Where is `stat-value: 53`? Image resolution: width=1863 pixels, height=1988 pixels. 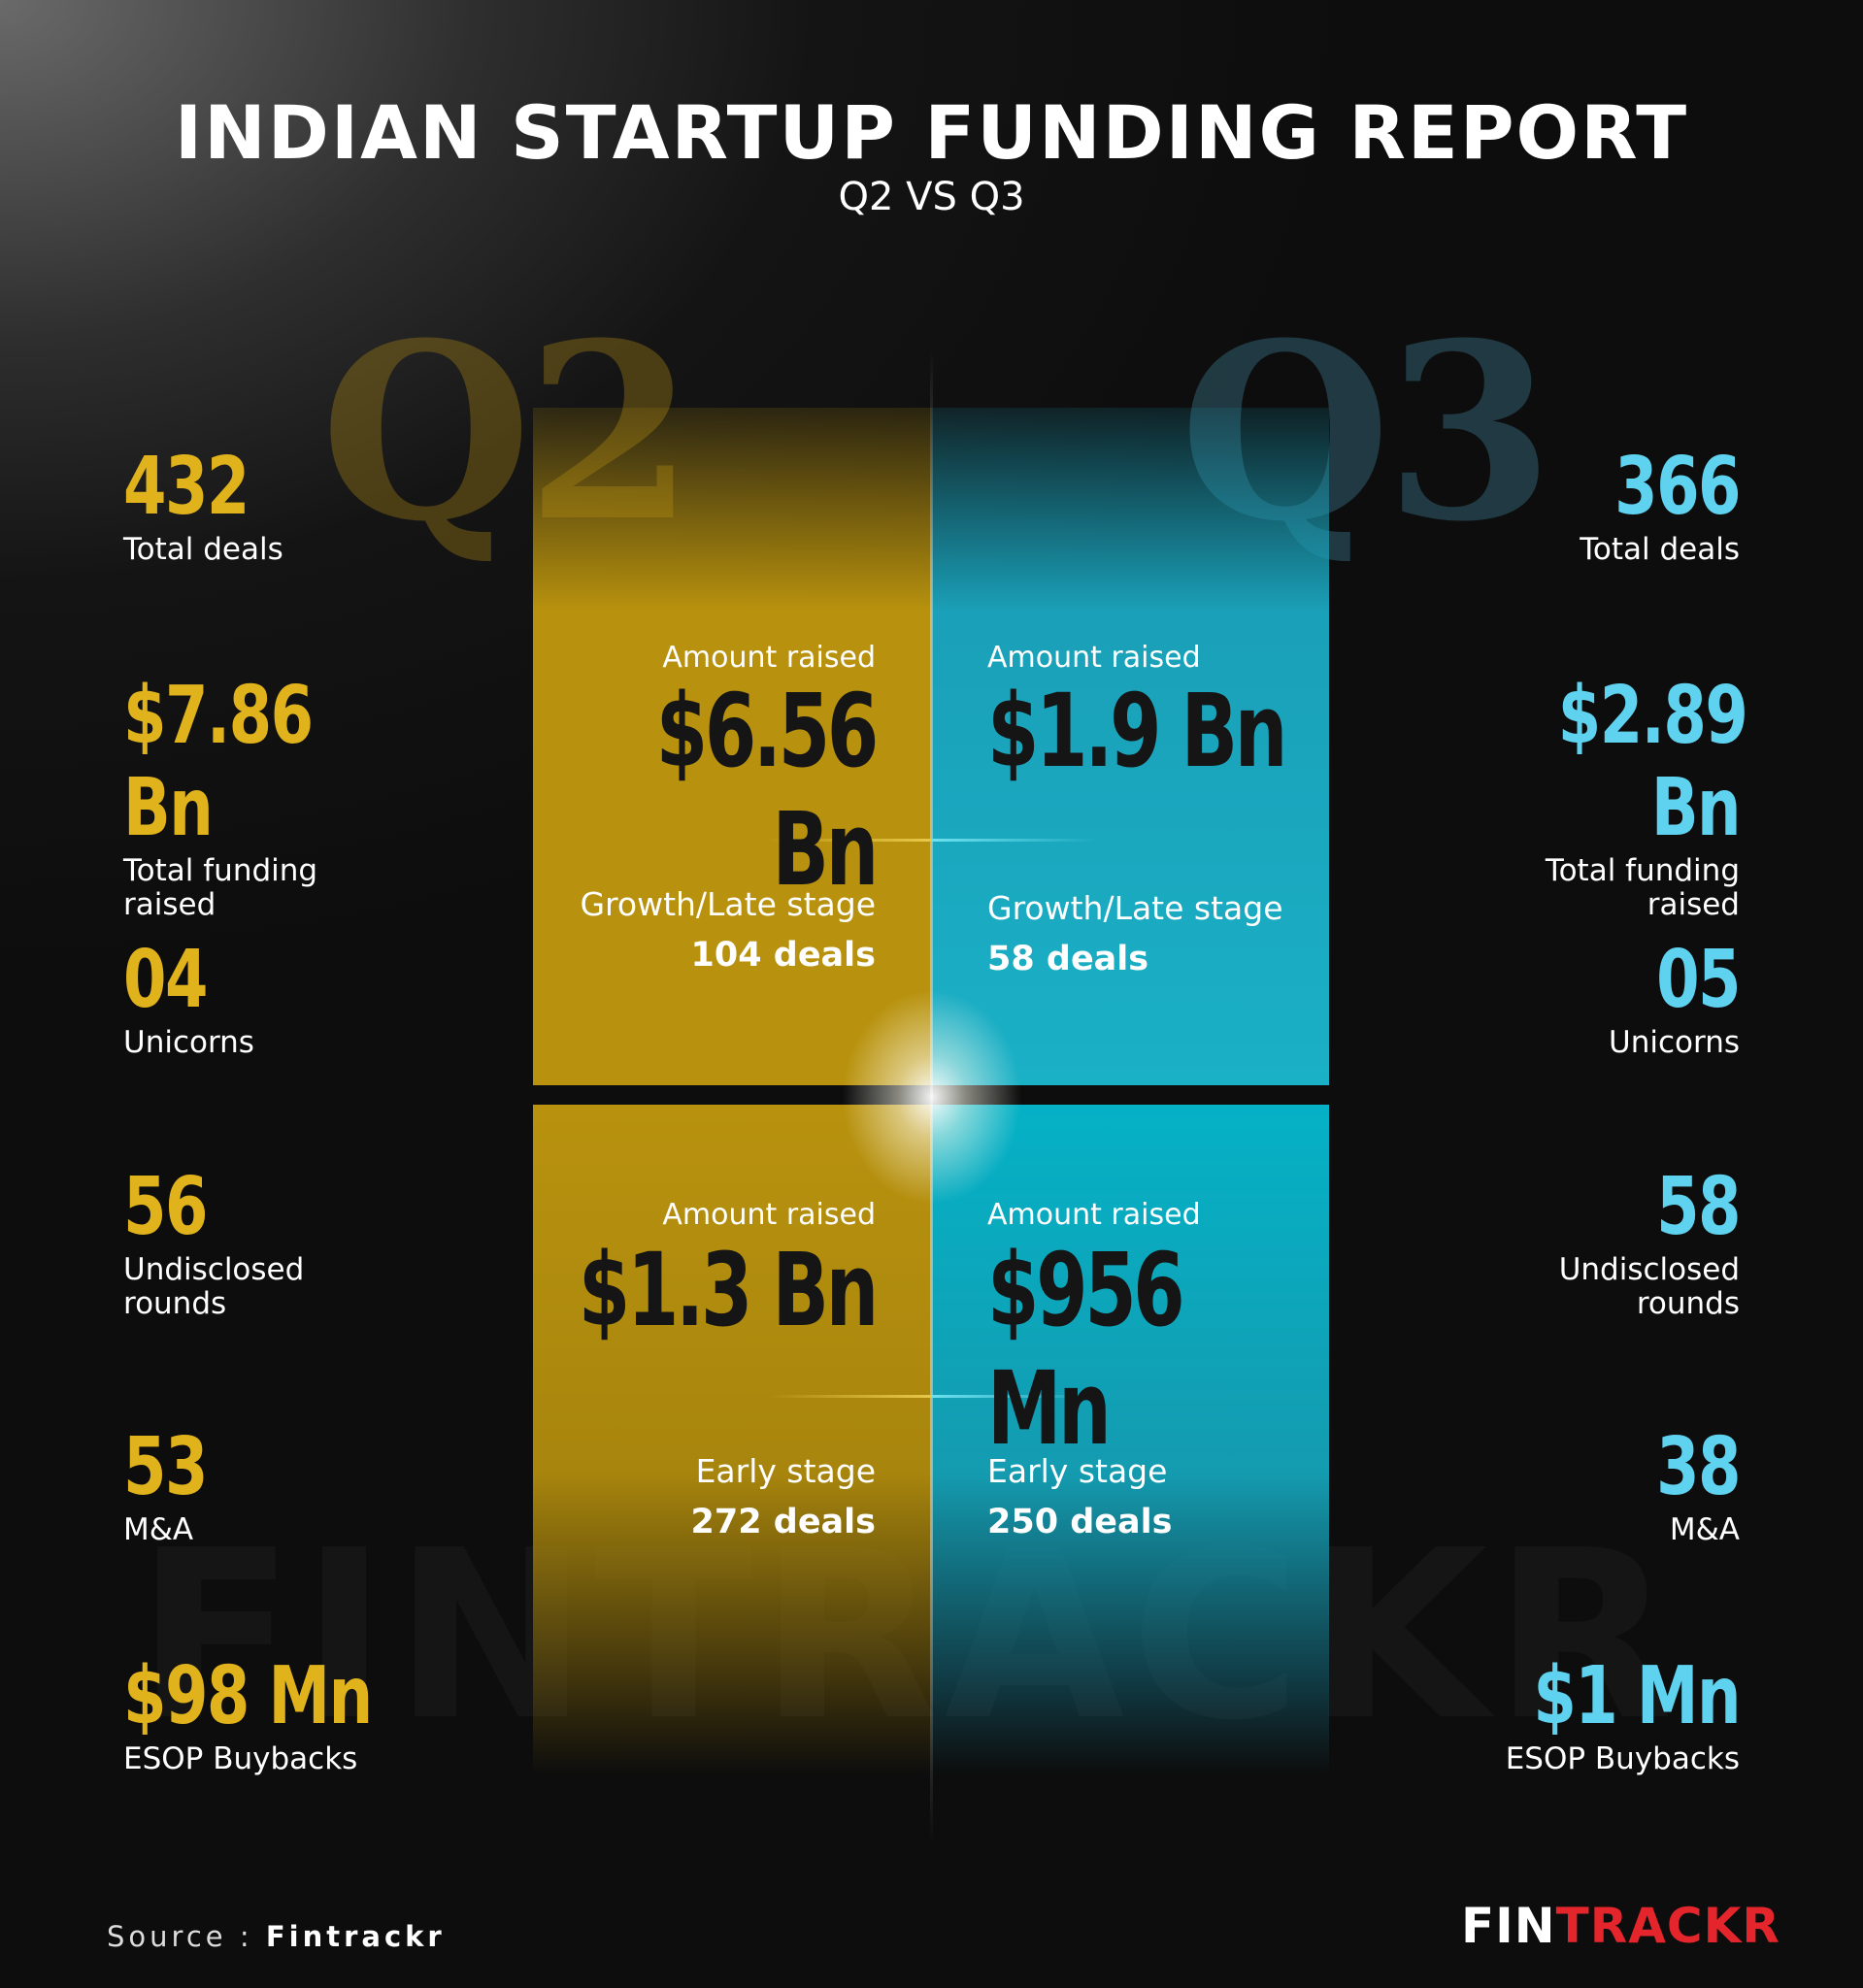
stat-value: 53 is located at coordinates (165, 1467).